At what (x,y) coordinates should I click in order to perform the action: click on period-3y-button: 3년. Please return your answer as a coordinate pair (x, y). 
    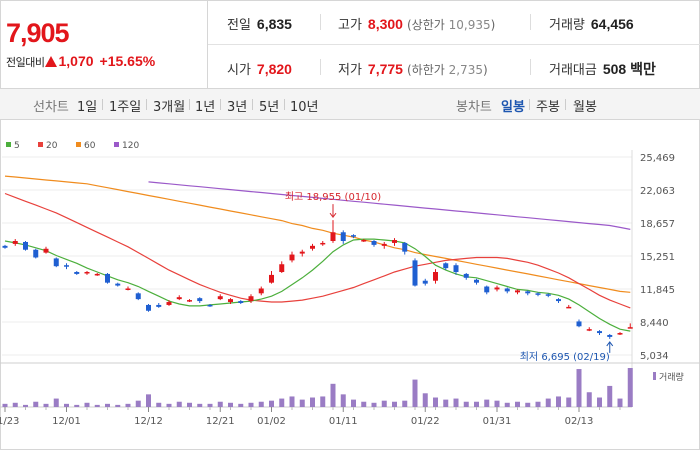
    Looking at the image, I should click on (237, 107).